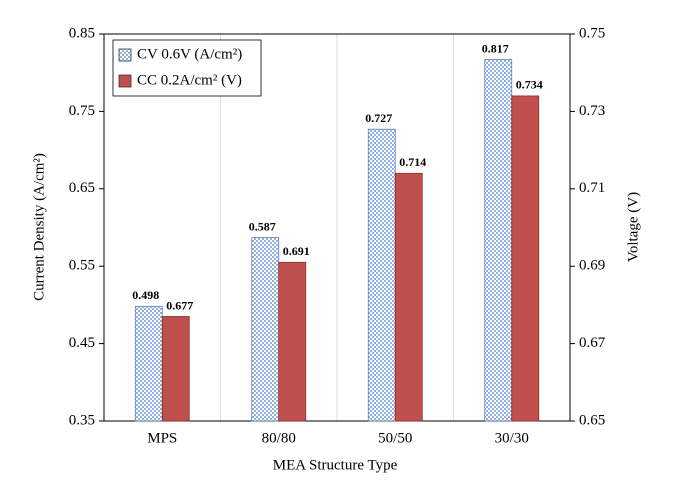  I want to click on x-axis-title: MEA Structure Type, so click(335, 465).